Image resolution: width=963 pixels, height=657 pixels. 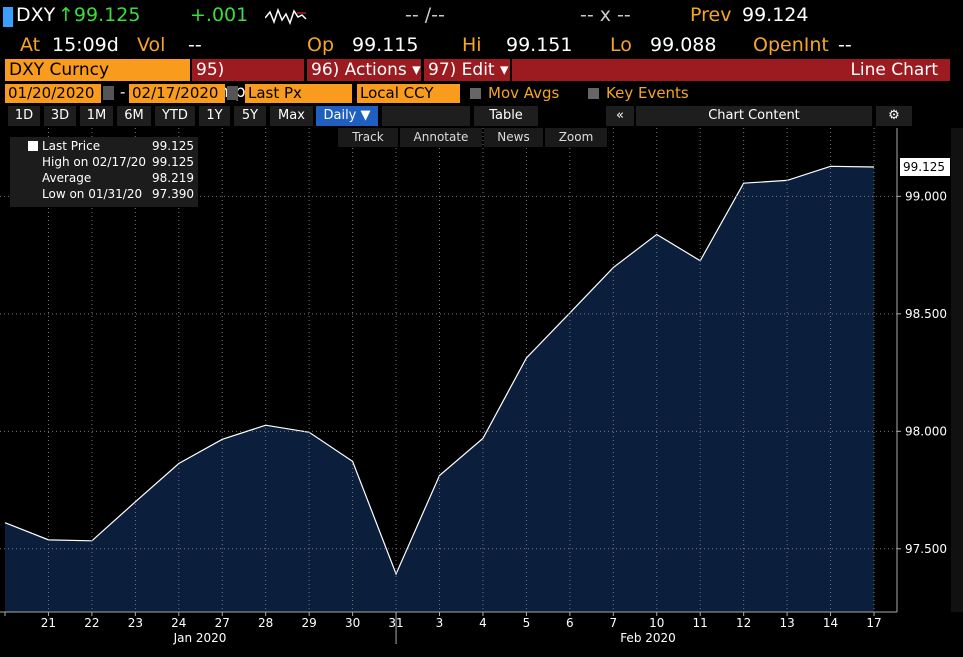 I want to click on tool-button: Annotate, so click(x=441, y=137).